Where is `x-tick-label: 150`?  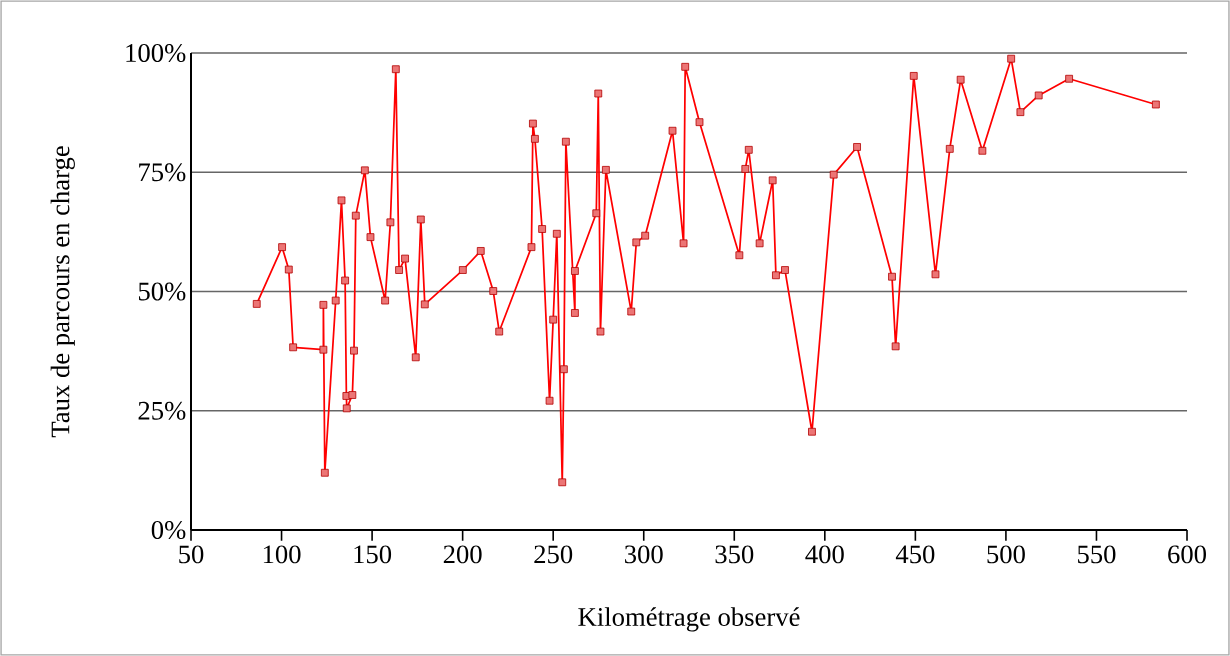
x-tick-label: 150 is located at coordinates (373, 554).